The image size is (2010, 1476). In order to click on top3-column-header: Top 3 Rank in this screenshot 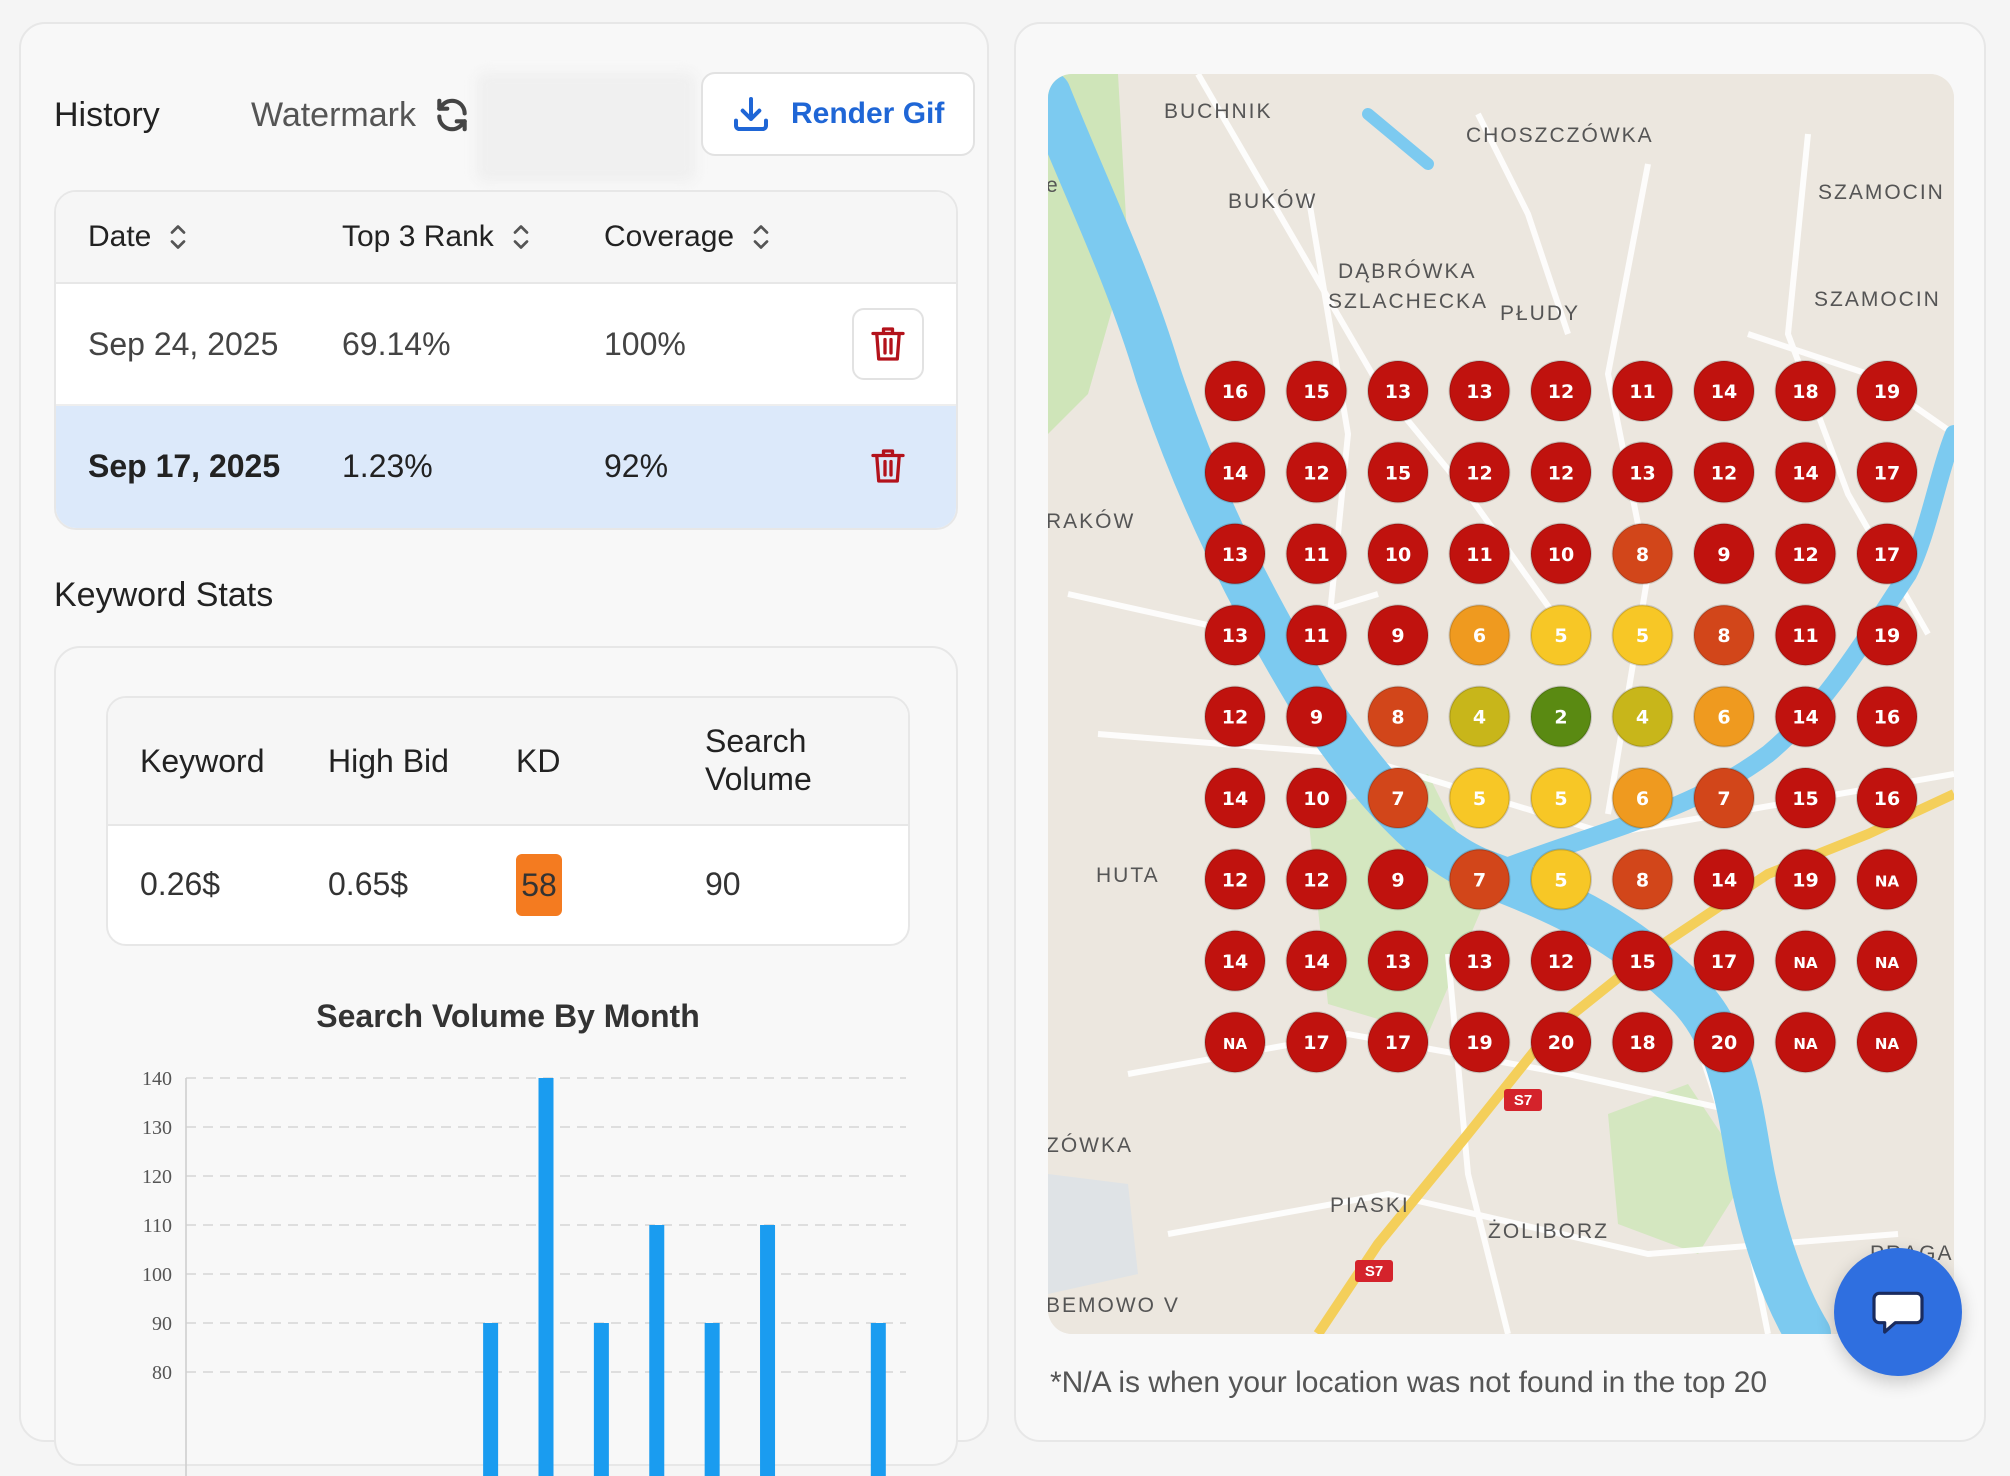, I will do `click(436, 237)`.